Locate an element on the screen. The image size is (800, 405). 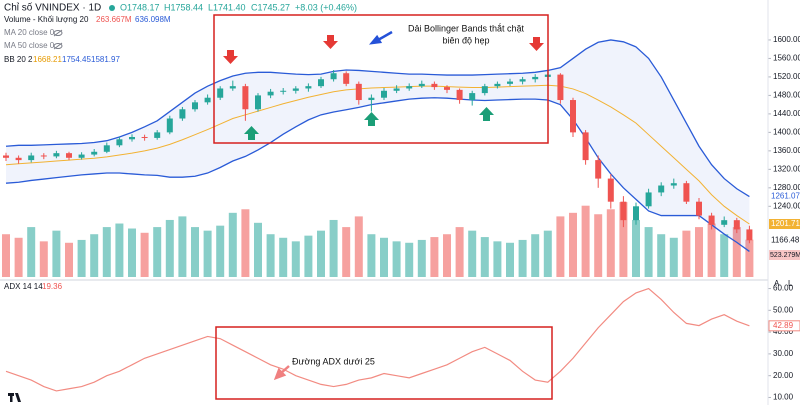
volume-marker-label: 523.279M is located at coordinates (785, 255).